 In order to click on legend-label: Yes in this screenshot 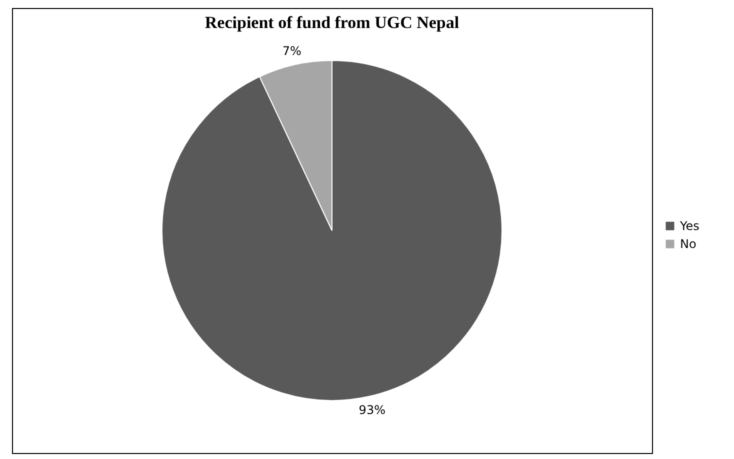, I will do `click(689, 226)`.